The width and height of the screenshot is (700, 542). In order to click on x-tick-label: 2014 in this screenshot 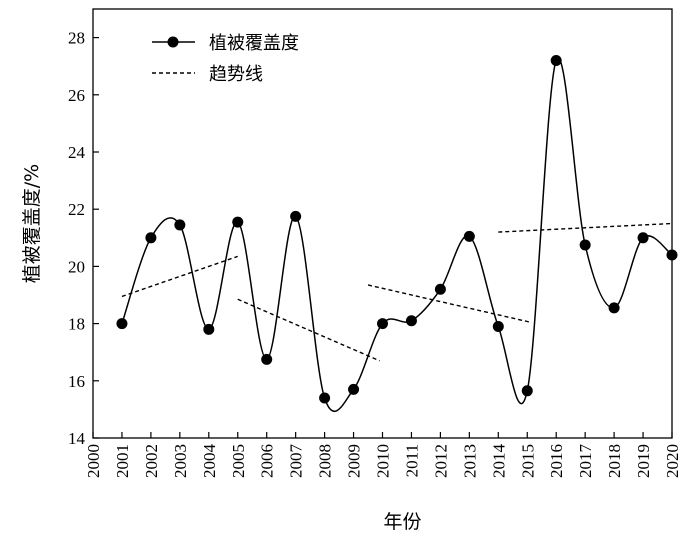, I will do `click(498, 461)`.